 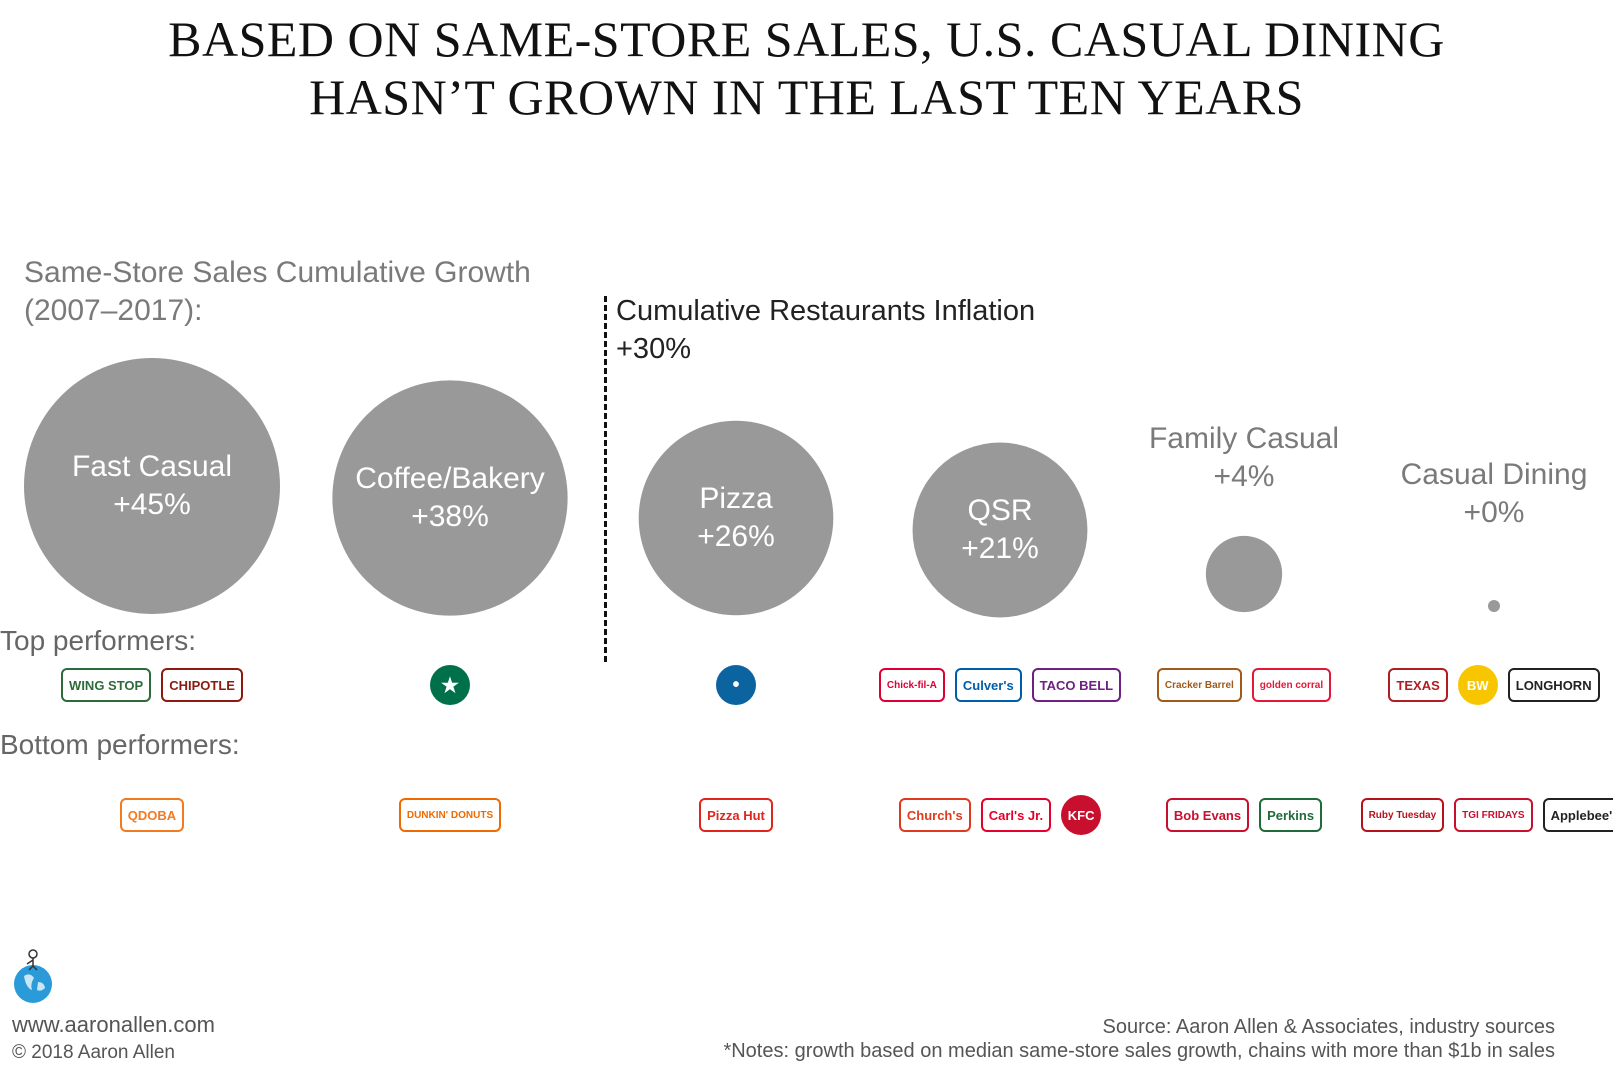 I want to click on bubble-coffee-bakery, so click(x=450, y=498).